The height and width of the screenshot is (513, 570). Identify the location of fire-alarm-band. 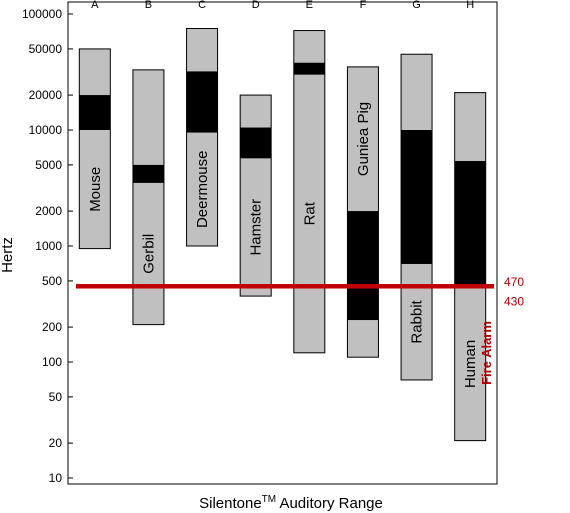
(285, 286).